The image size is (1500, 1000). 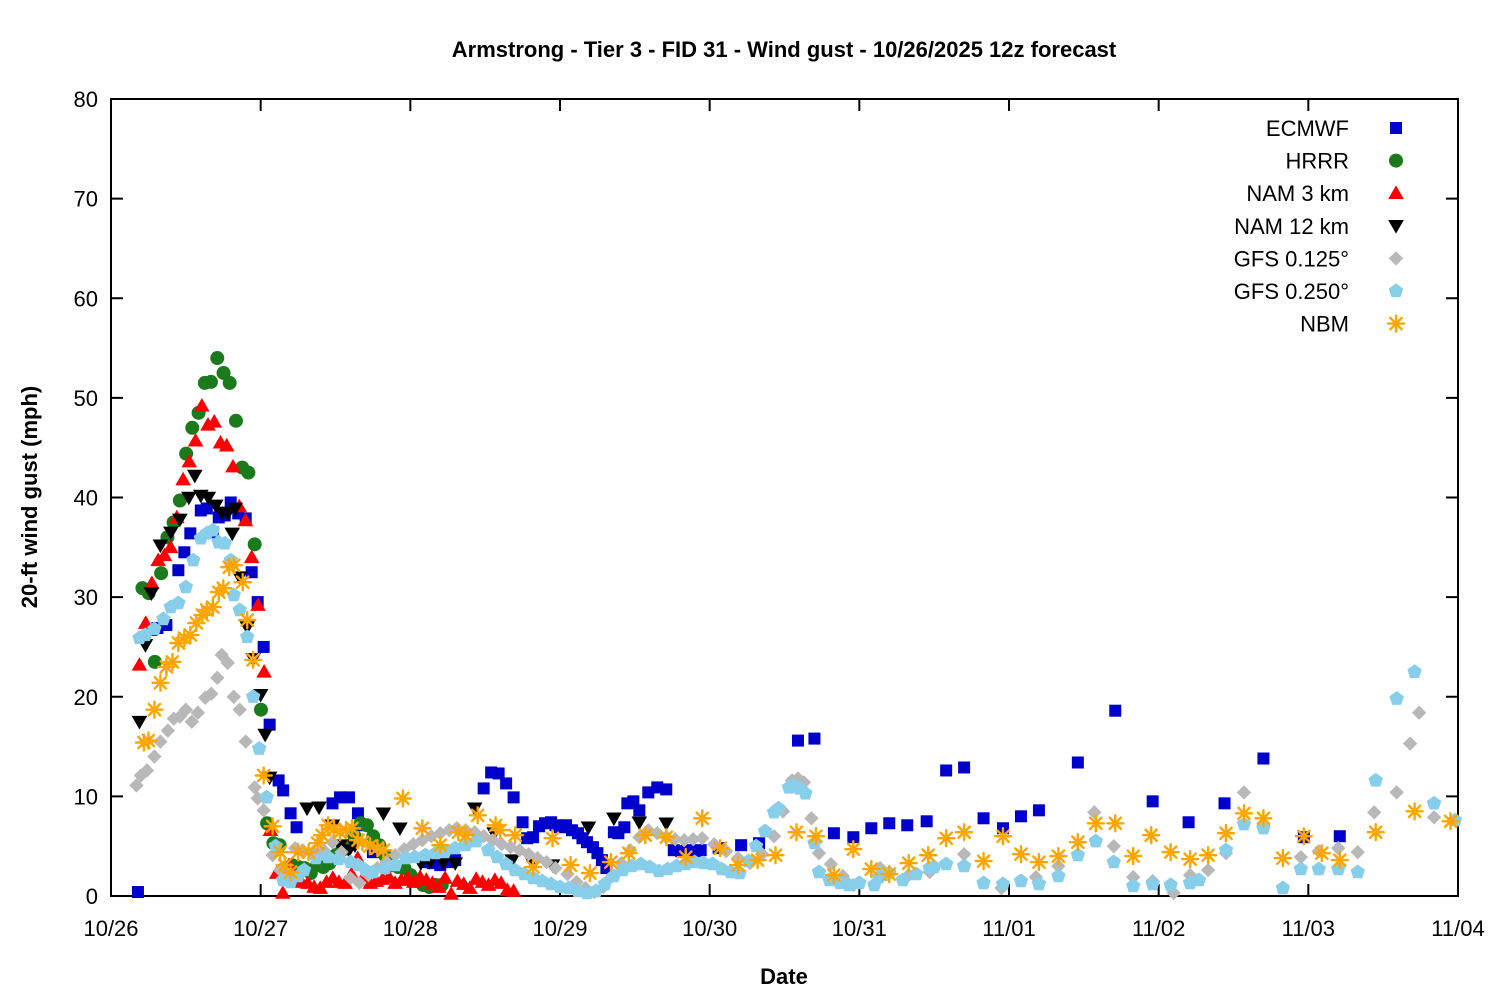 What do you see at coordinates (1344, 161) in the screenshot?
I see `legend-entry-hrrr: HRRR` at bounding box center [1344, 161].